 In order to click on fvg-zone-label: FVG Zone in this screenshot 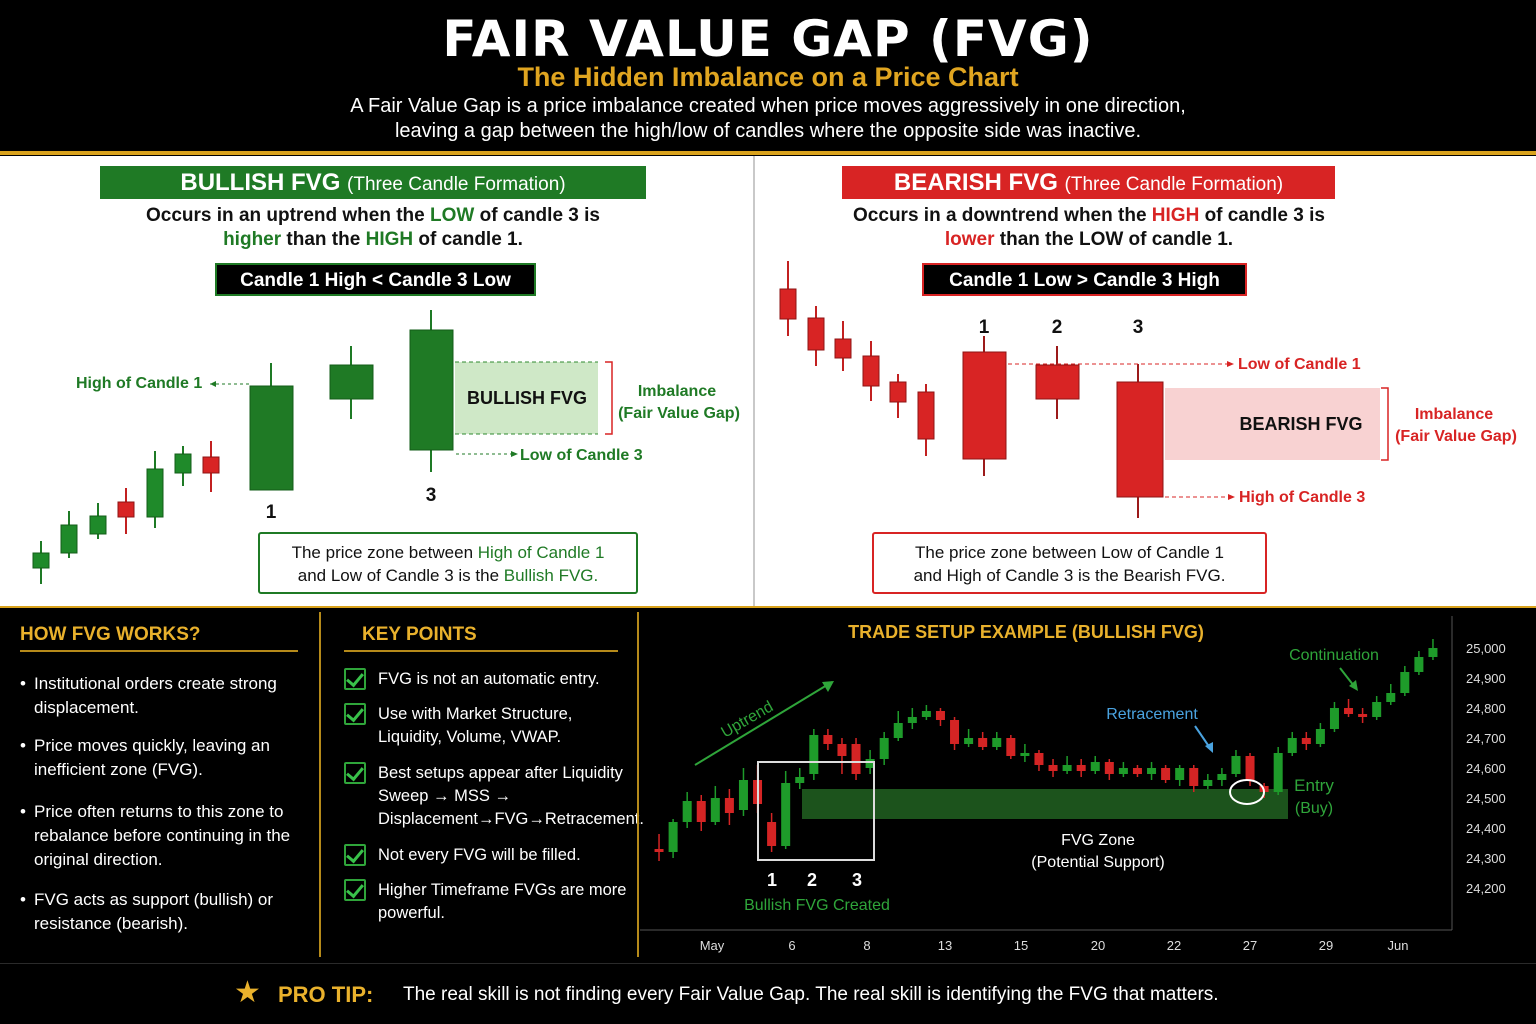, I will do `click(1098, 840)`.